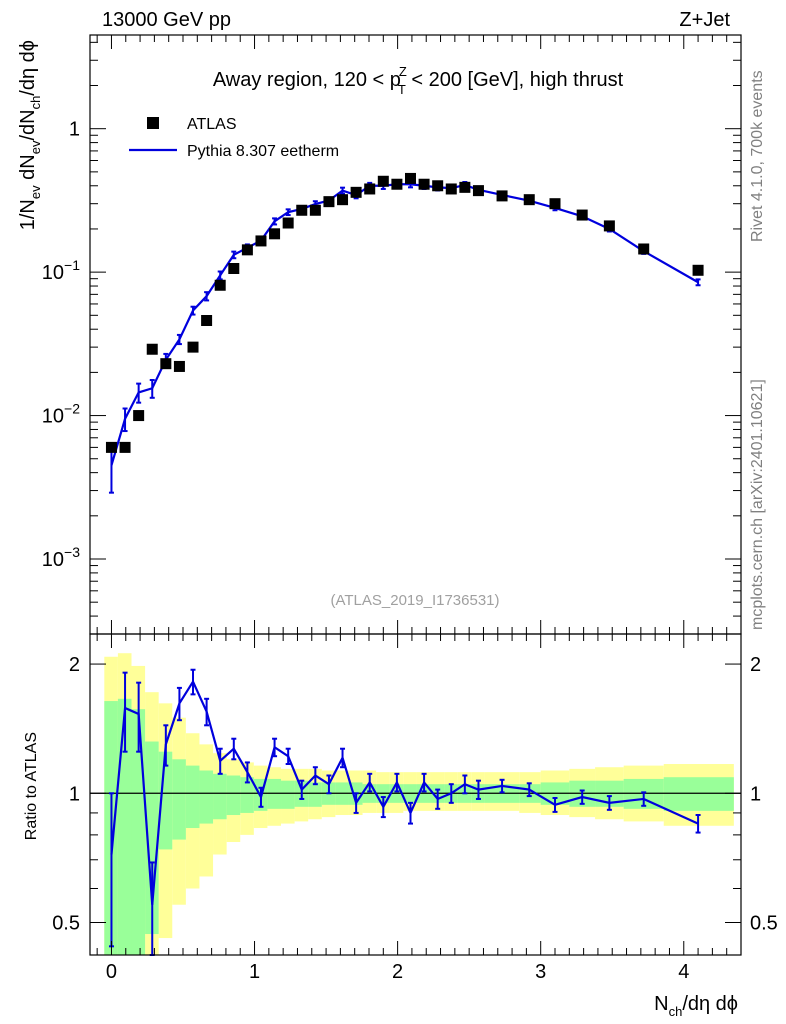 This screenshot has width=786, height=1024. I want to click on ylabel-part-5: ch, so click(35, 103).